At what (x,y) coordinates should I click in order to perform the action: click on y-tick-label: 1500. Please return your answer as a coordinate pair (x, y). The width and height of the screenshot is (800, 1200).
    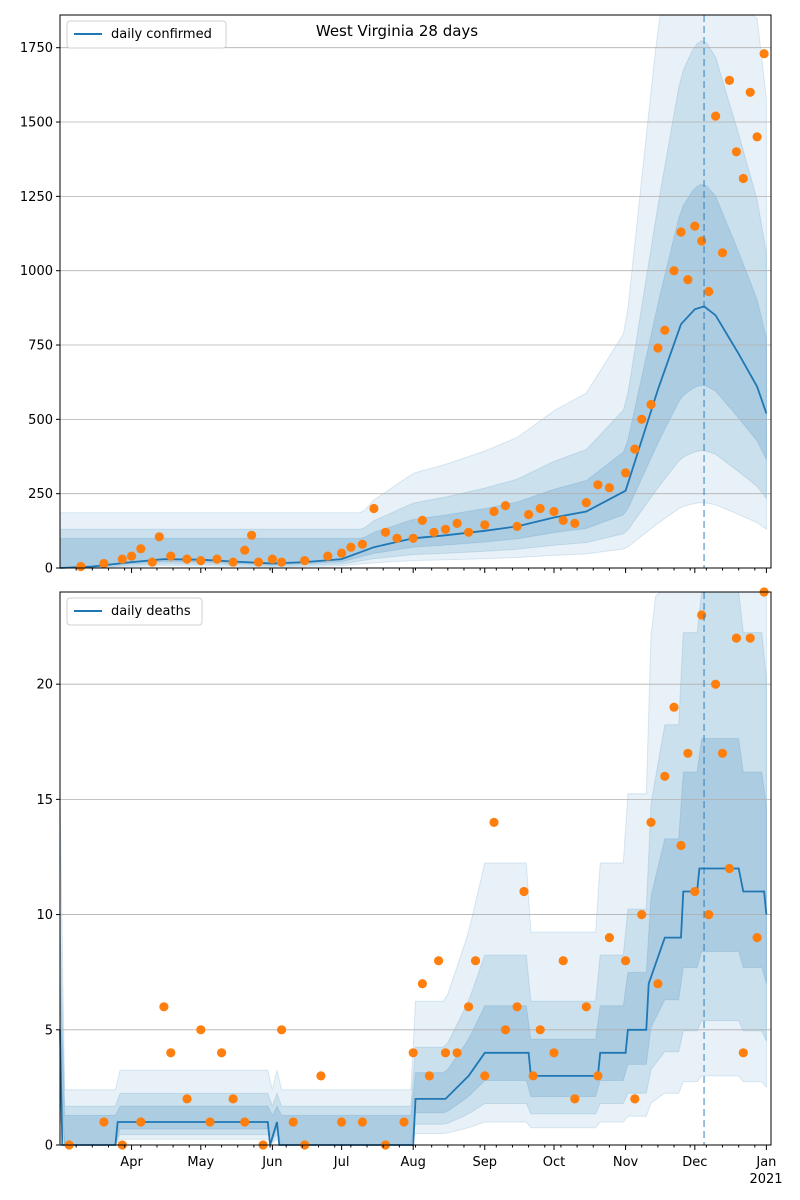
    Looking at the image, I should click on (36, 123).